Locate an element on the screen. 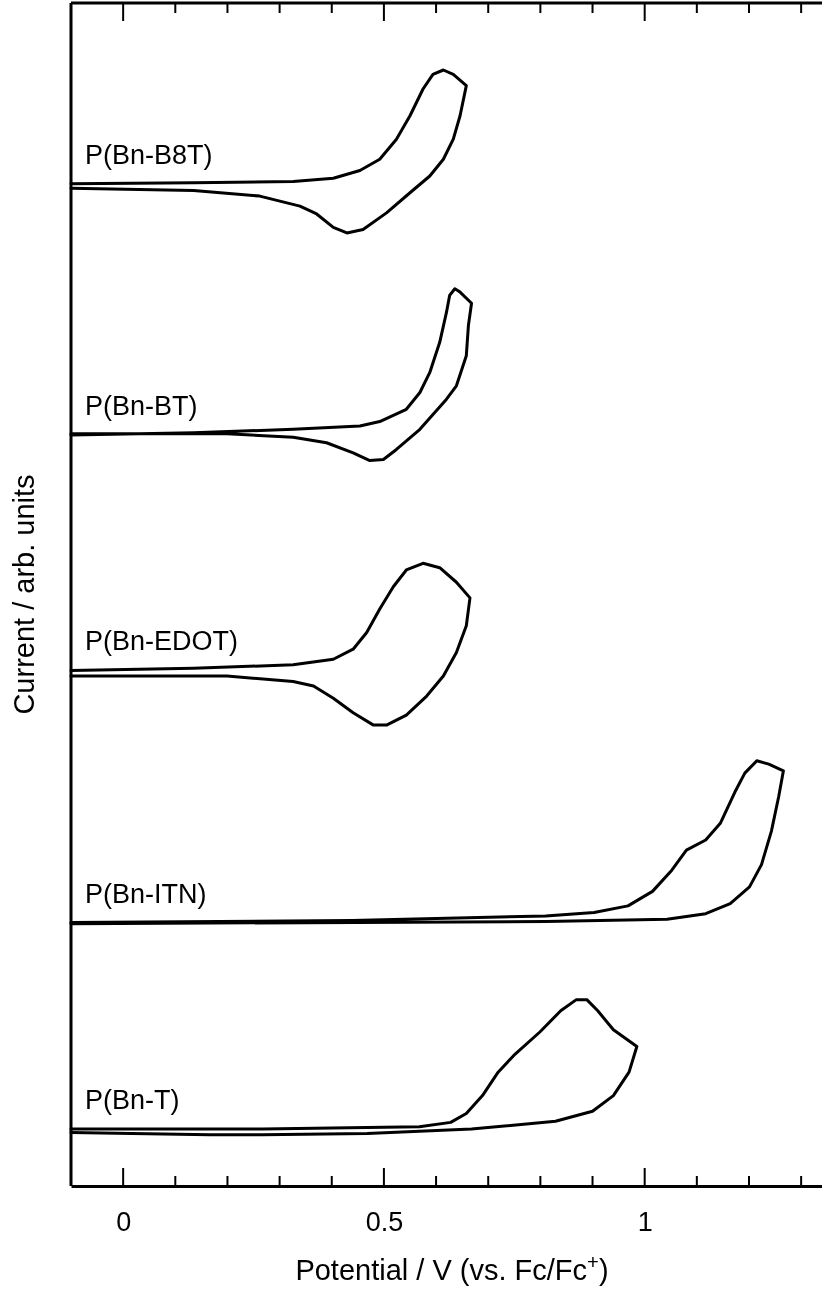 The height and width of the screenshot is (1295, 822). x-axis-title: Potential / V (vs. Fc/Fc$^{+}$) is located at coordinates (452, 1268).